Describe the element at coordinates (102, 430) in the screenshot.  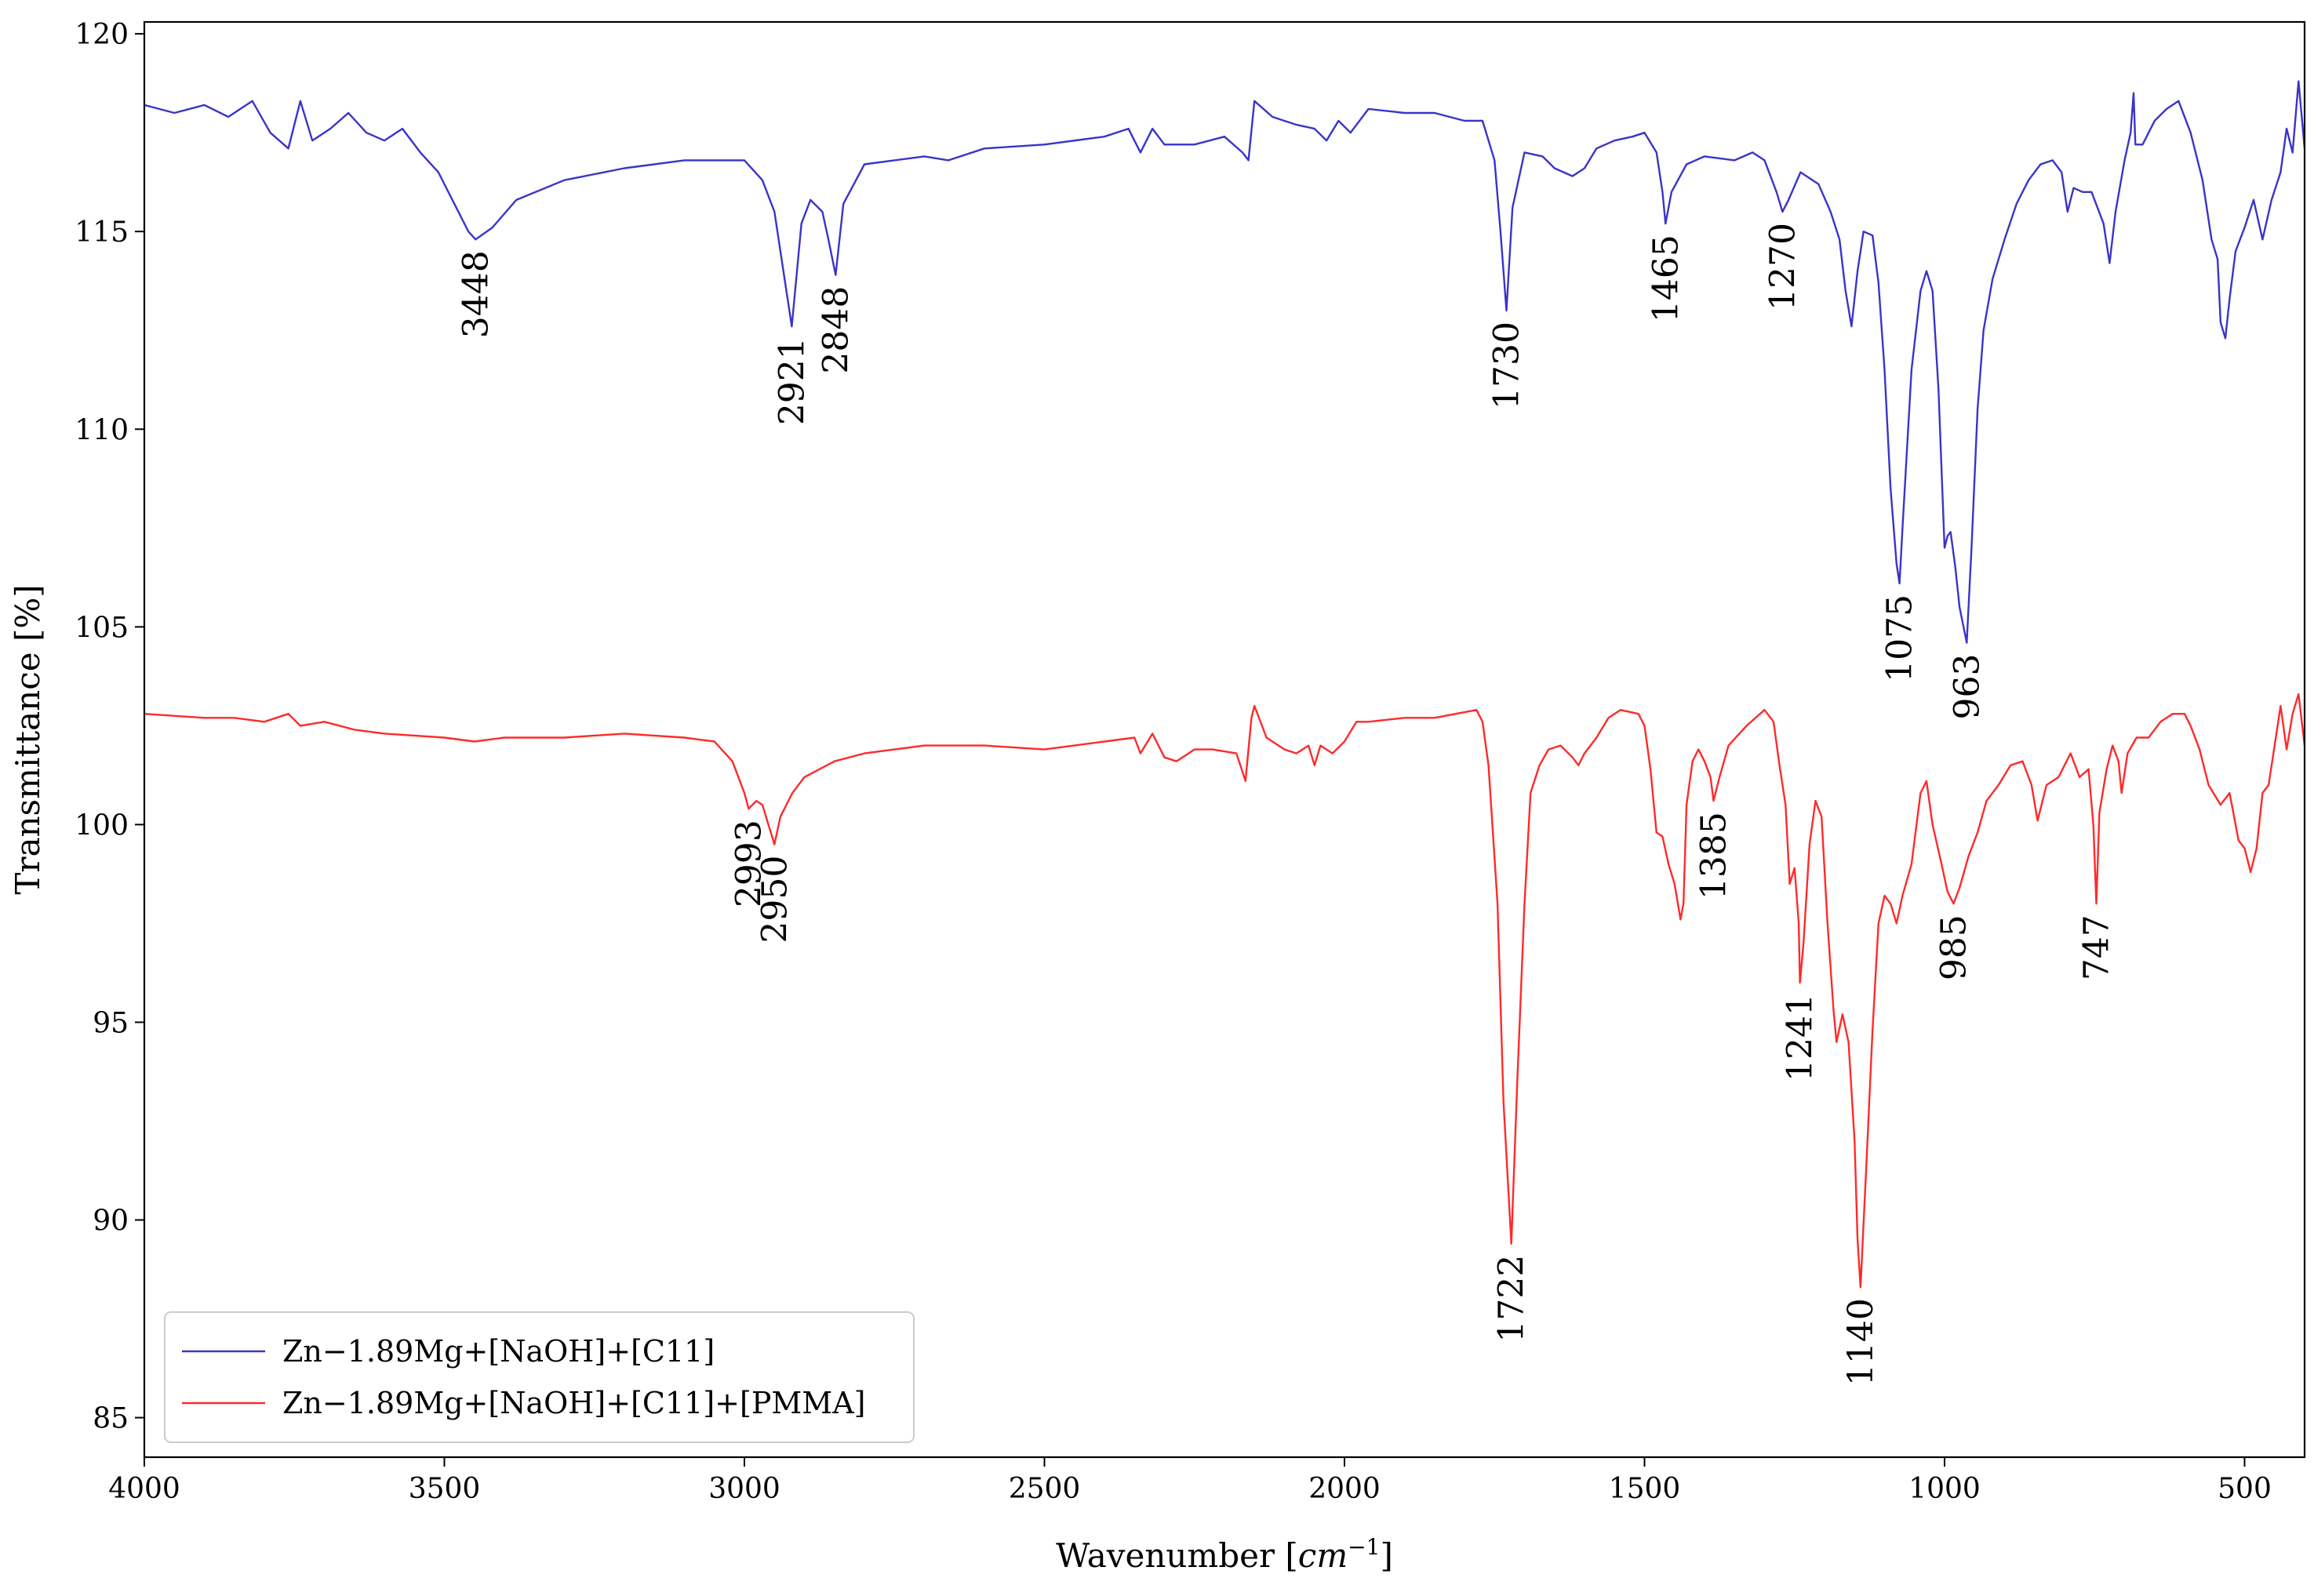
I see `y-tick-label: 110` at that location.